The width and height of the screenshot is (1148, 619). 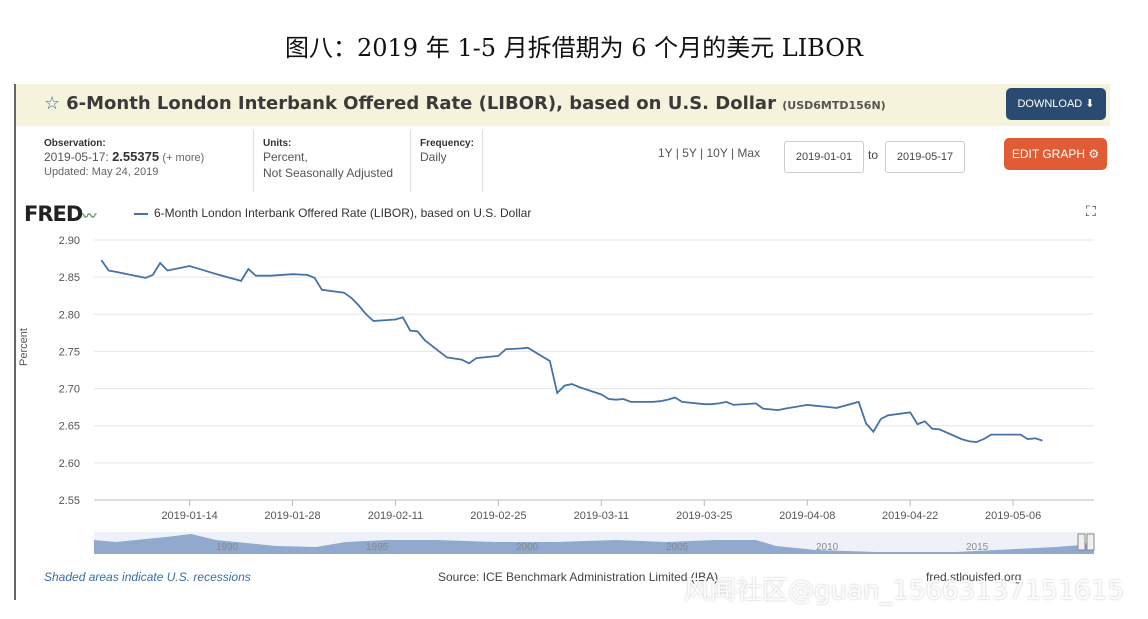 I want to click on units-label: Units:, so click(x=277, y=143).